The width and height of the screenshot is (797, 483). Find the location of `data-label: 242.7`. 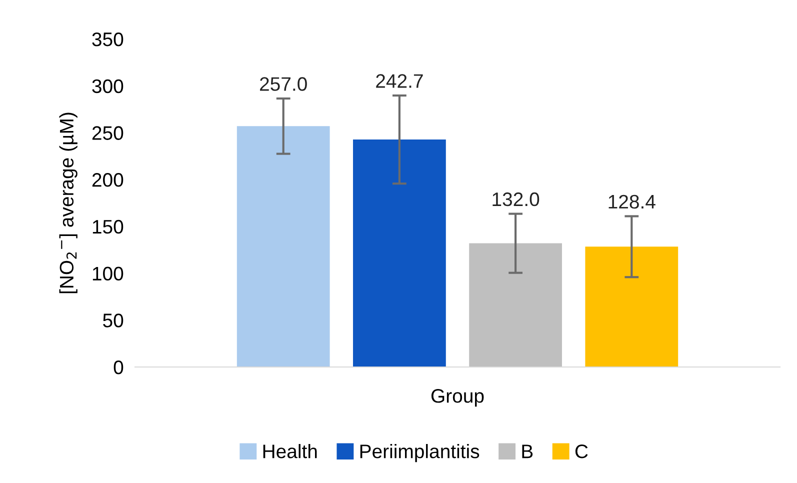

data-label: 242.7 is located at coordinates (399, 81).